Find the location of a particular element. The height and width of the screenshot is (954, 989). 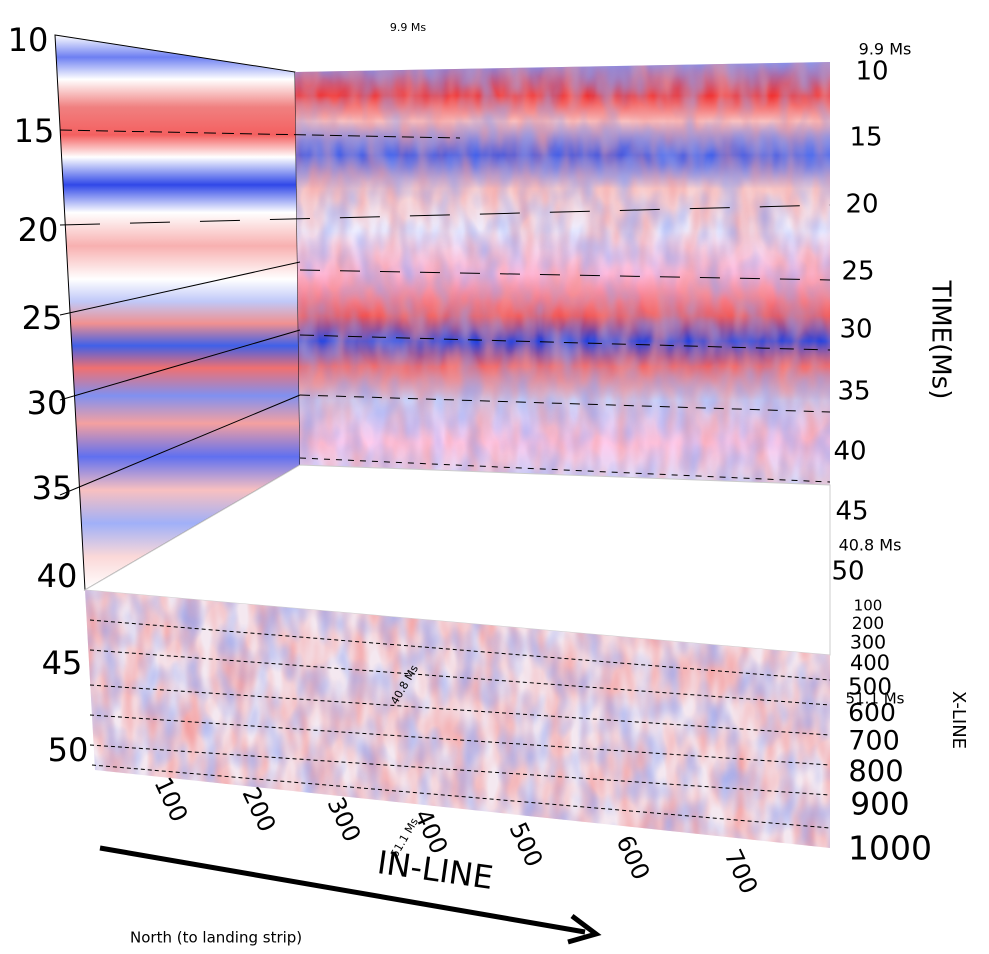

left-tick-label: 25 is located at coordinates (42, 318).